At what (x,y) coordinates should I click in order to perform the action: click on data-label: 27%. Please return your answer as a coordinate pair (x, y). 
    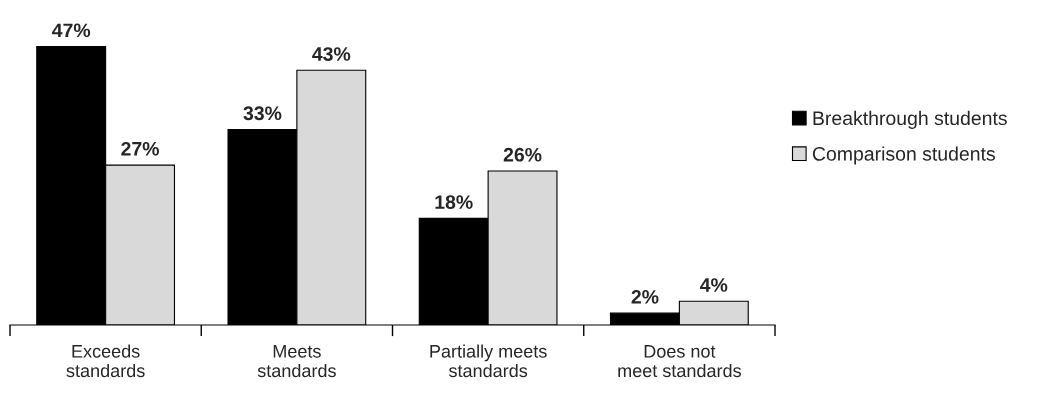
    Looking at the image, I should click on (140, 148).